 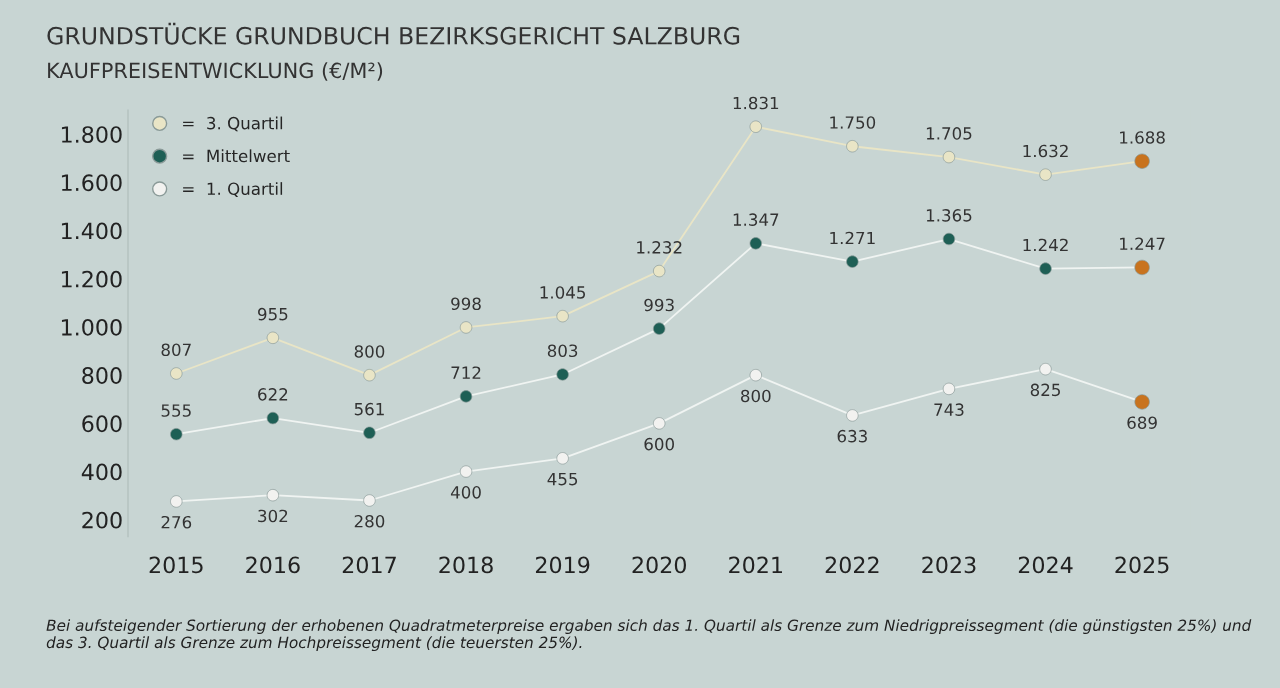 I want to click on data-label: 600, so click(x=659, y=444).